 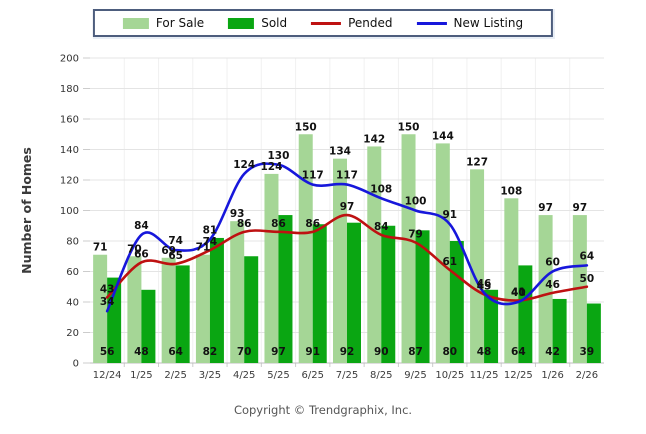 What do you see at coordinates (175, 241) in the screenshot?
I see `new-listing-value-label: 74` at bounding box center [175, 241].